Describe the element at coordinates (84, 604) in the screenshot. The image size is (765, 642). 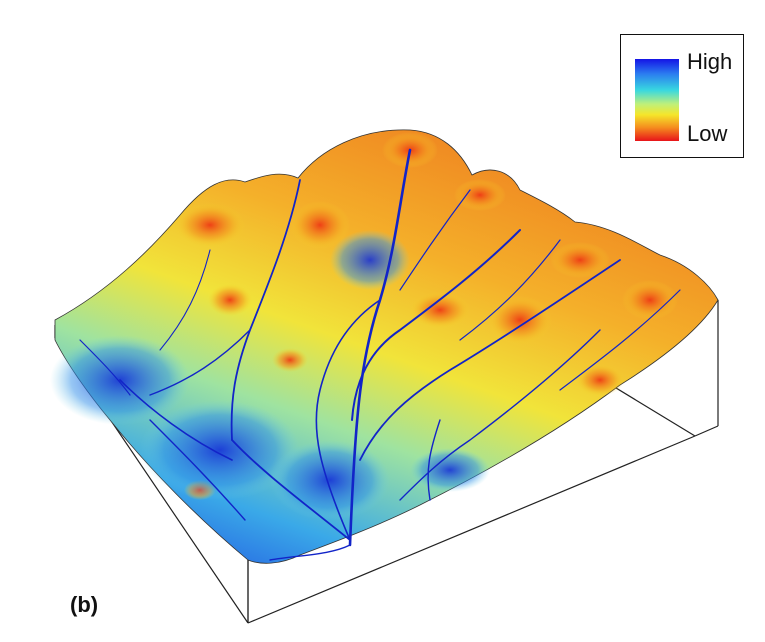
I see `panel-label: (b)` at that location.